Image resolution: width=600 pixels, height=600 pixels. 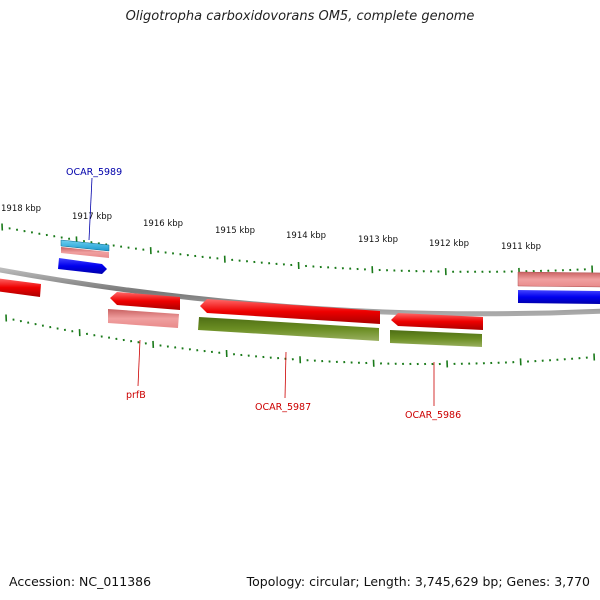 I want to click on scale-label-1917: 1917 kbp, so click(x=92, y=217).